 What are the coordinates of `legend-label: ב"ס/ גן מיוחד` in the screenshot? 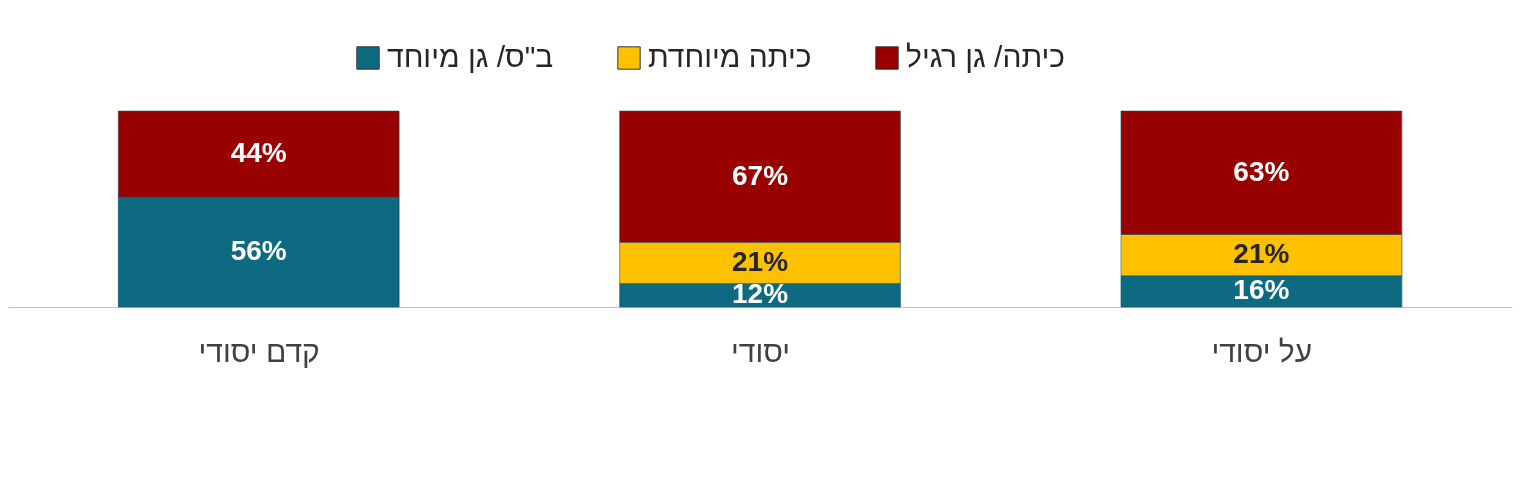 It's located at (470, 56).